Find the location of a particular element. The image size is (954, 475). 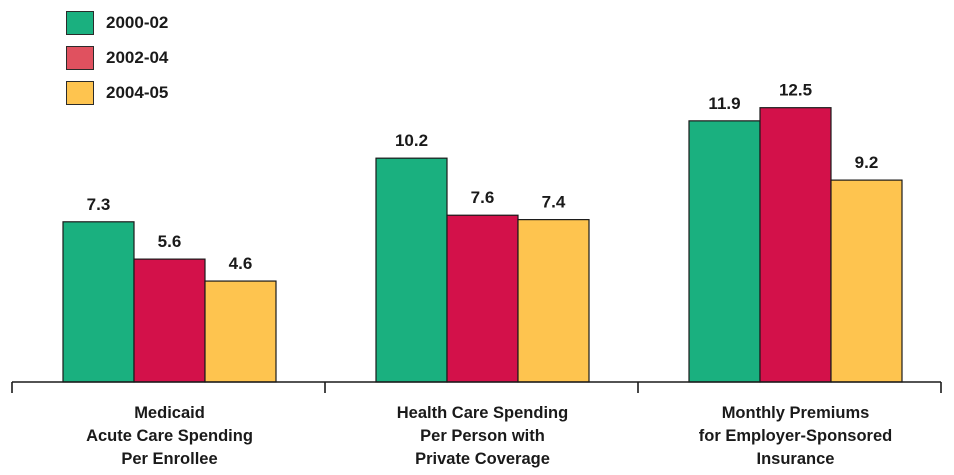

category-label-3-line-3: Insurance is located at coordinates (796, 459).